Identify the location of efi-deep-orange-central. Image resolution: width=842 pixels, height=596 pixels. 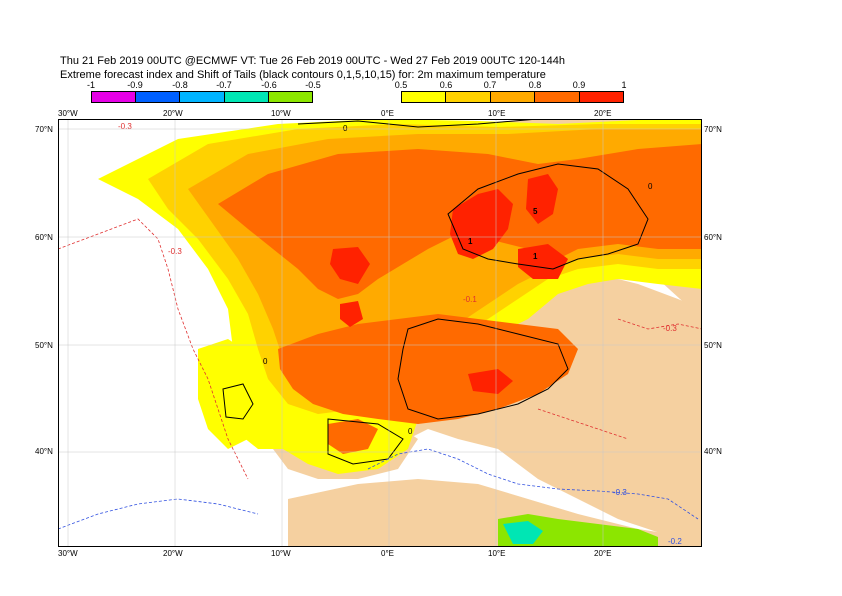
(428, 369).